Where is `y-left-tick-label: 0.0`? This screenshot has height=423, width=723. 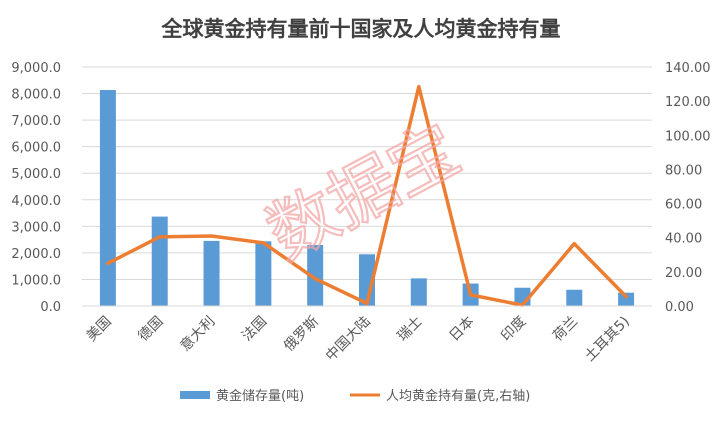 y-left-tick-label: 0.0 is located at coordinates (50, 307).